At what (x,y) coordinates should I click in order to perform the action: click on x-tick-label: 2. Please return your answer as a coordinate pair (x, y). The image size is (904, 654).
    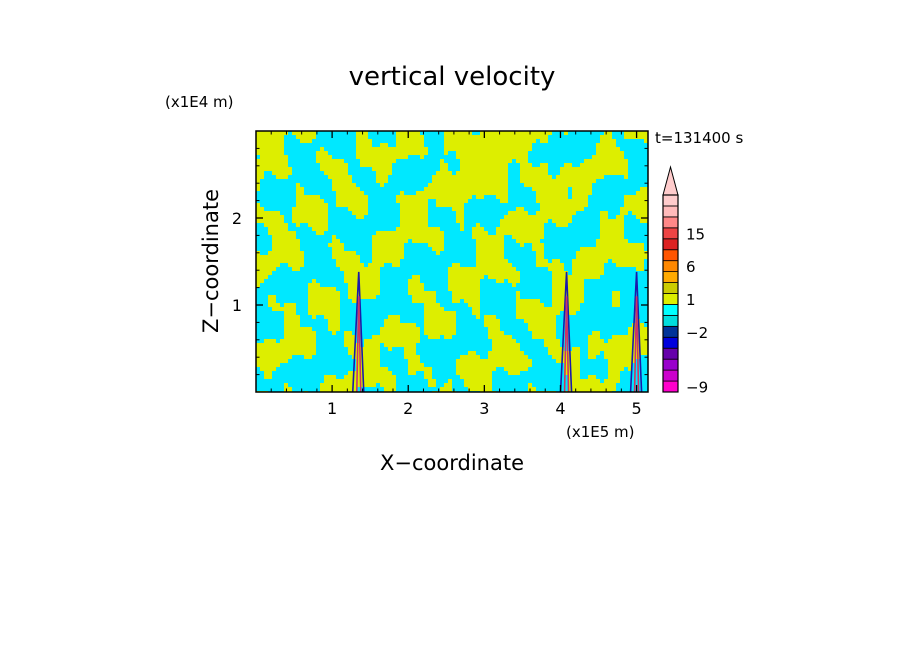
    Looking at the image, I should click on (408, 408).